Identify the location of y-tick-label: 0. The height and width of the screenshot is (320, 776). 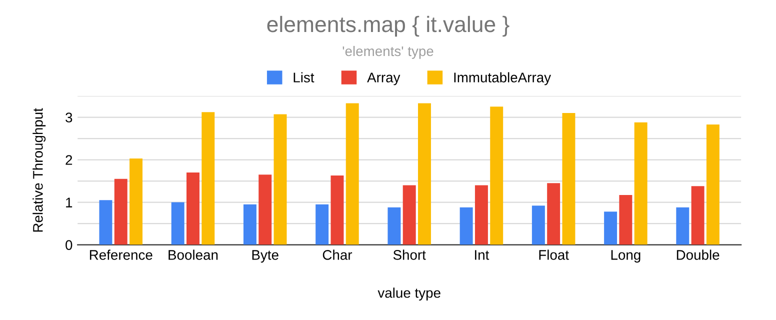
(69, 245).